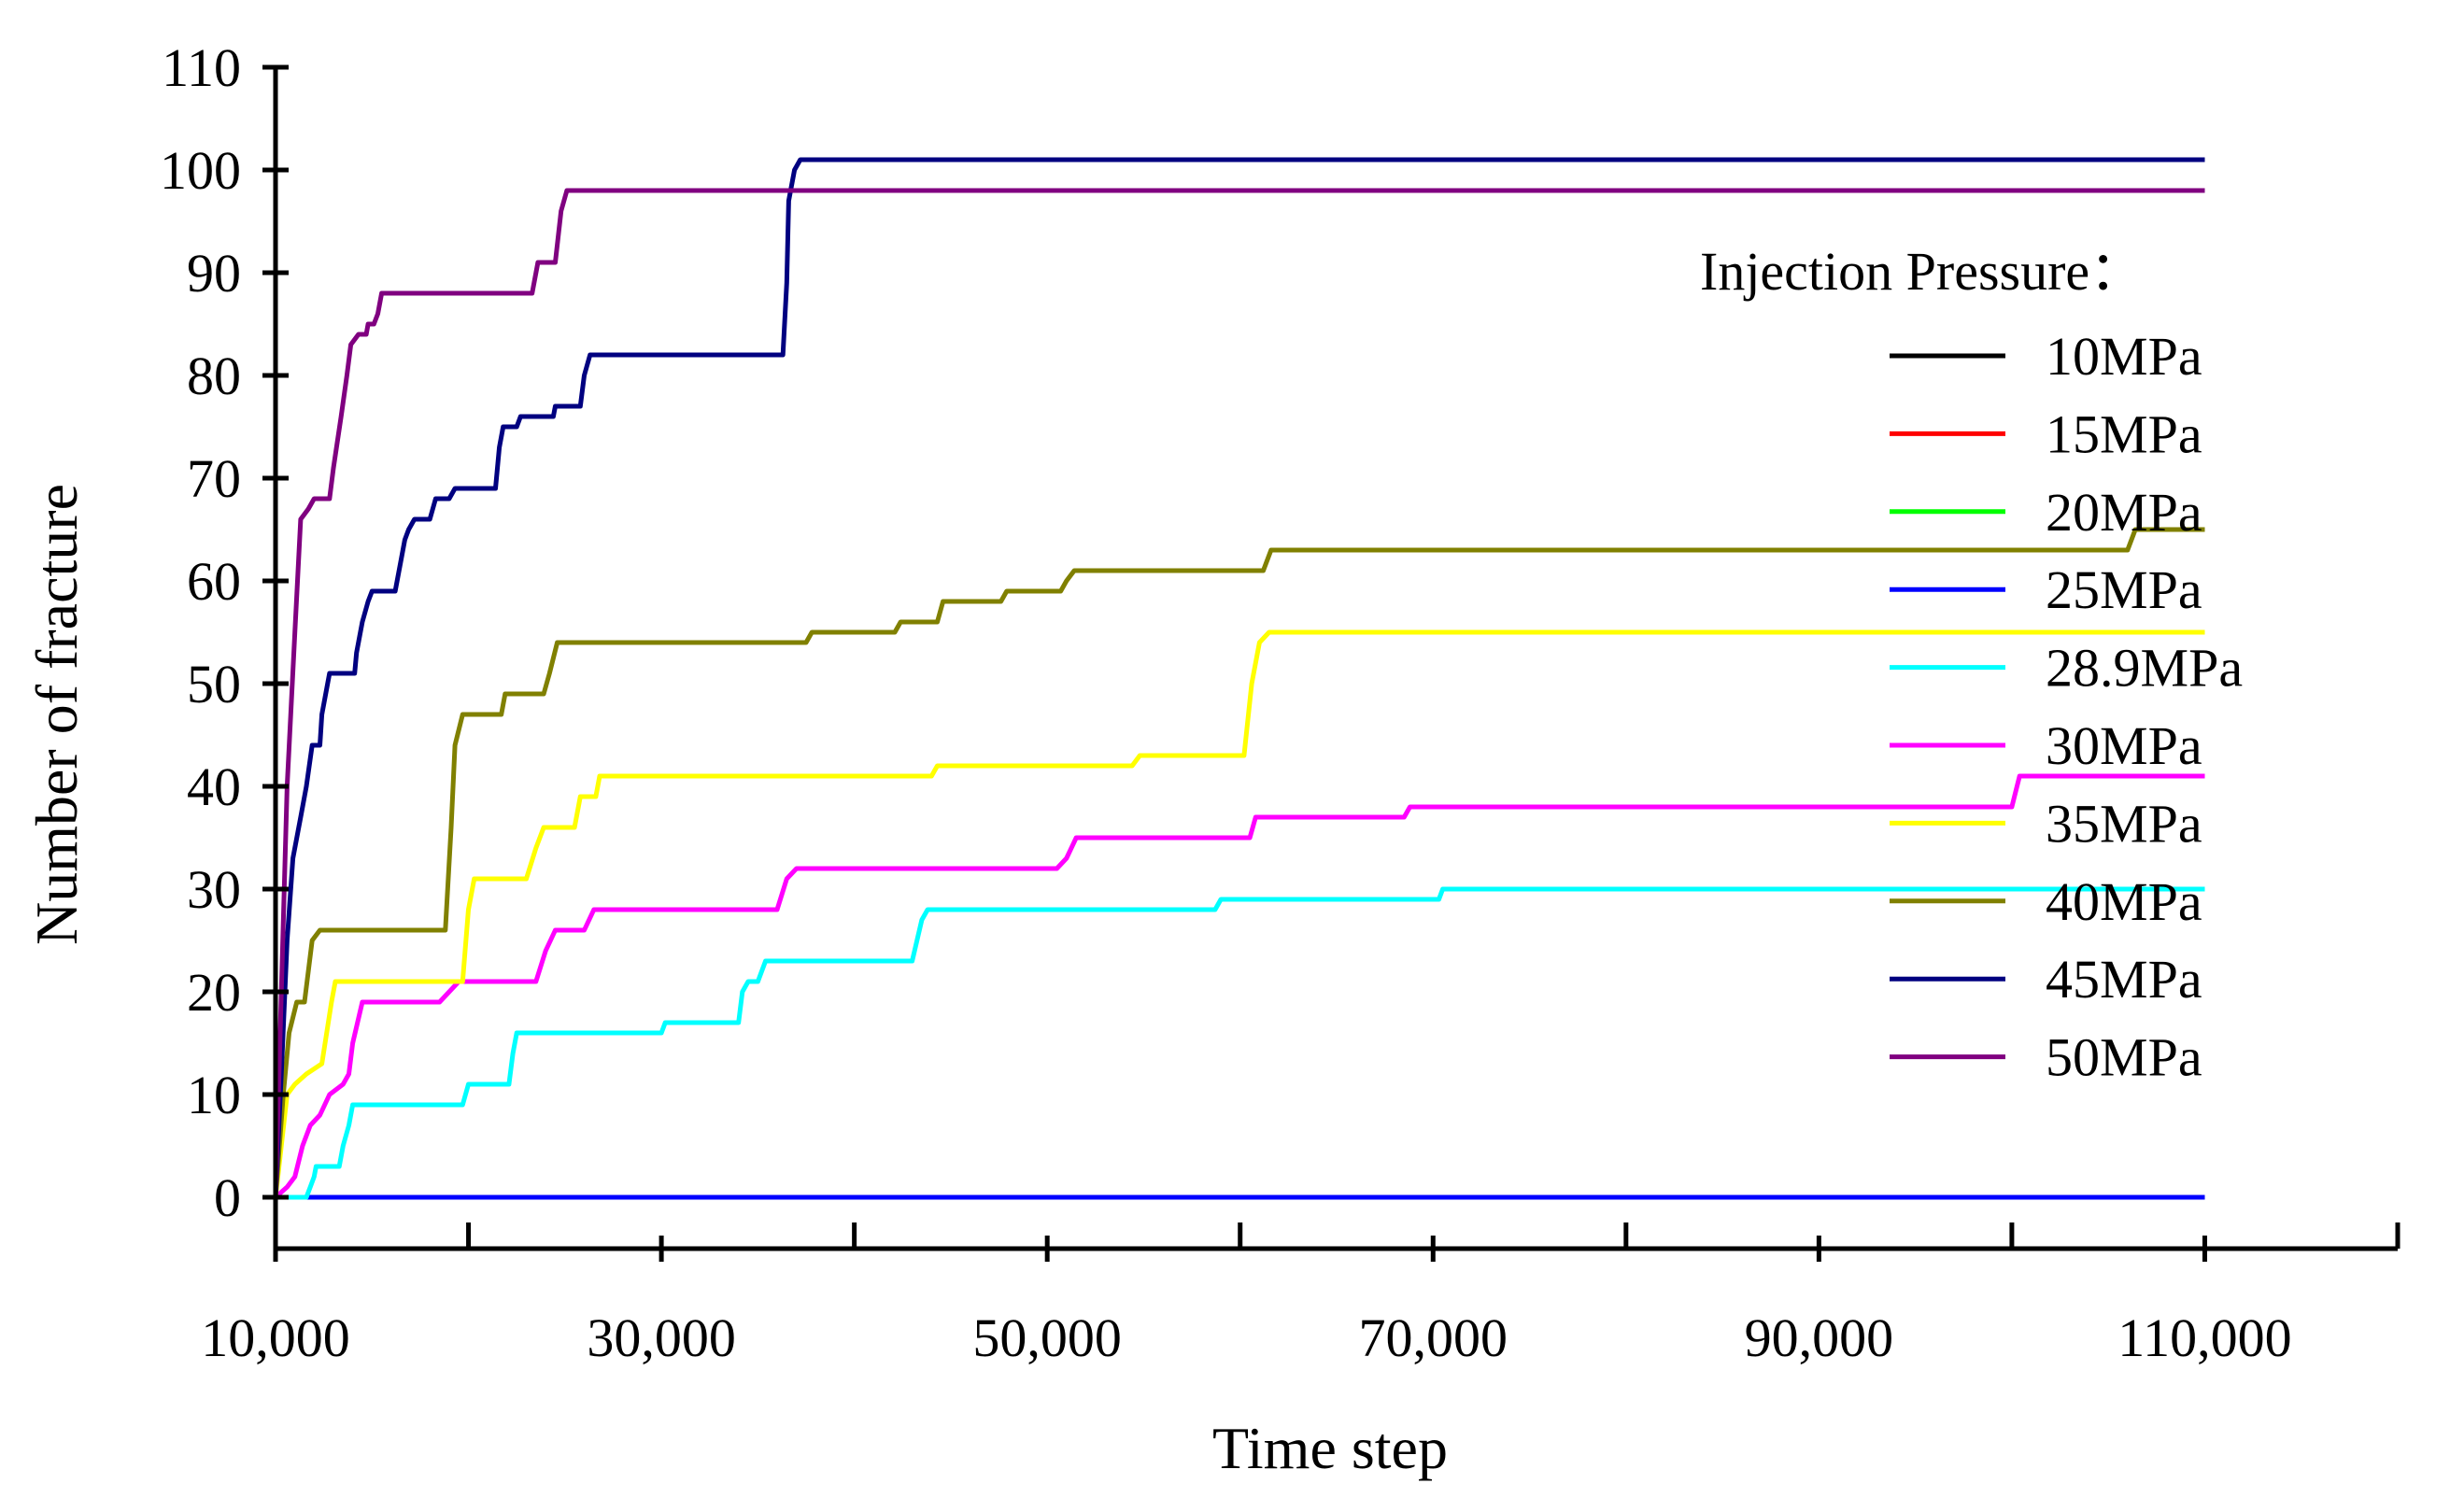 Image resolution: width=2450 pixels, height=1512 pixels. Describe the element at coordinates (2124, 589) in the screenshot. I see `legend-label: 25MPa` at that location.